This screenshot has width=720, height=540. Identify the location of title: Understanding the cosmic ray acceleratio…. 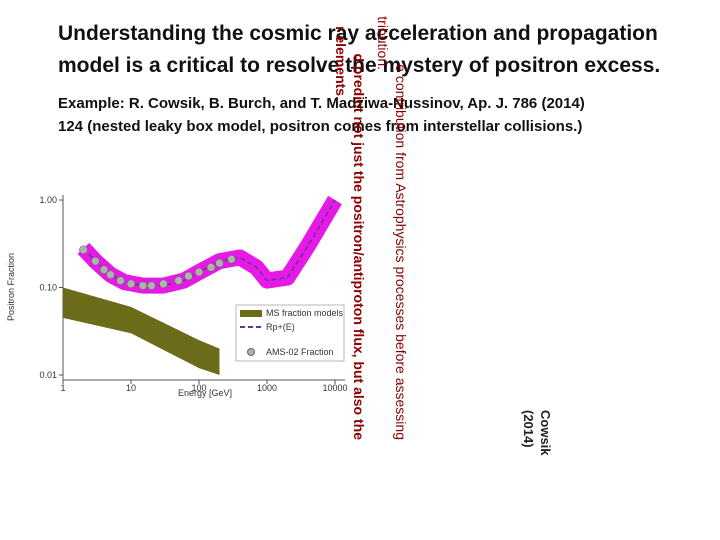
(358, 33).